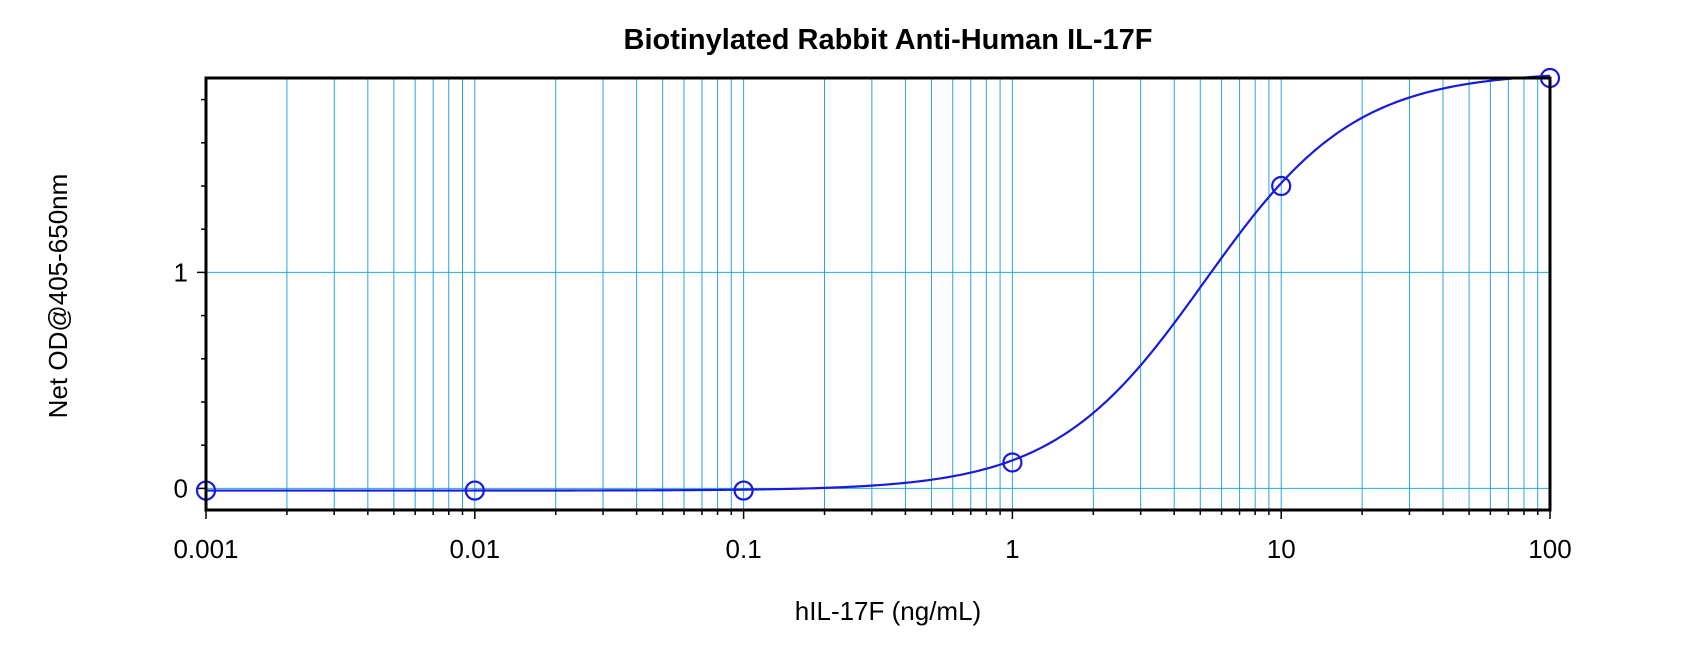 The image size is (1700, 645). What do you see at coordinates (181, 488) in the screenshot?
I see `y-tick-label: 0` at bounding box center [181, 488].